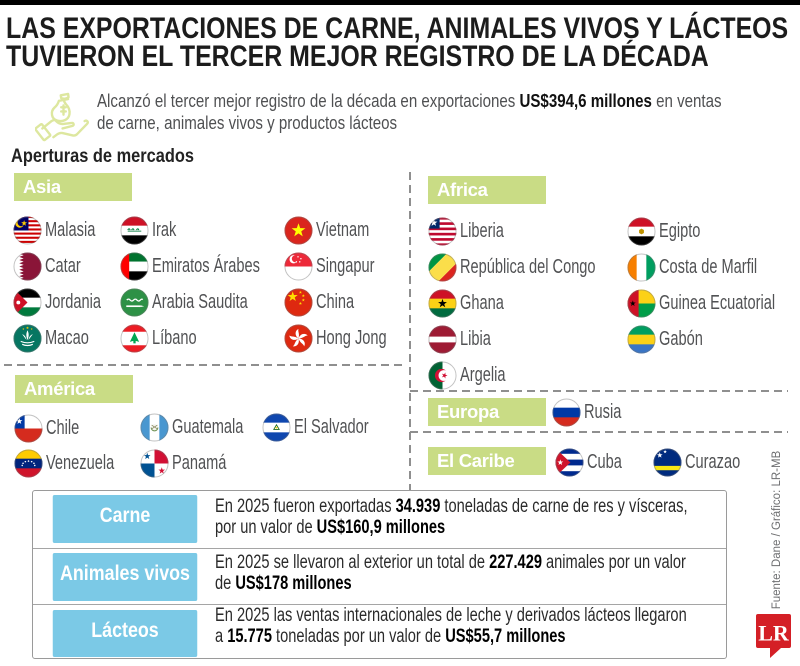 The height and width of the screenshot is (666, 800). I want to click on svg-text: LR, so click(774, 633).